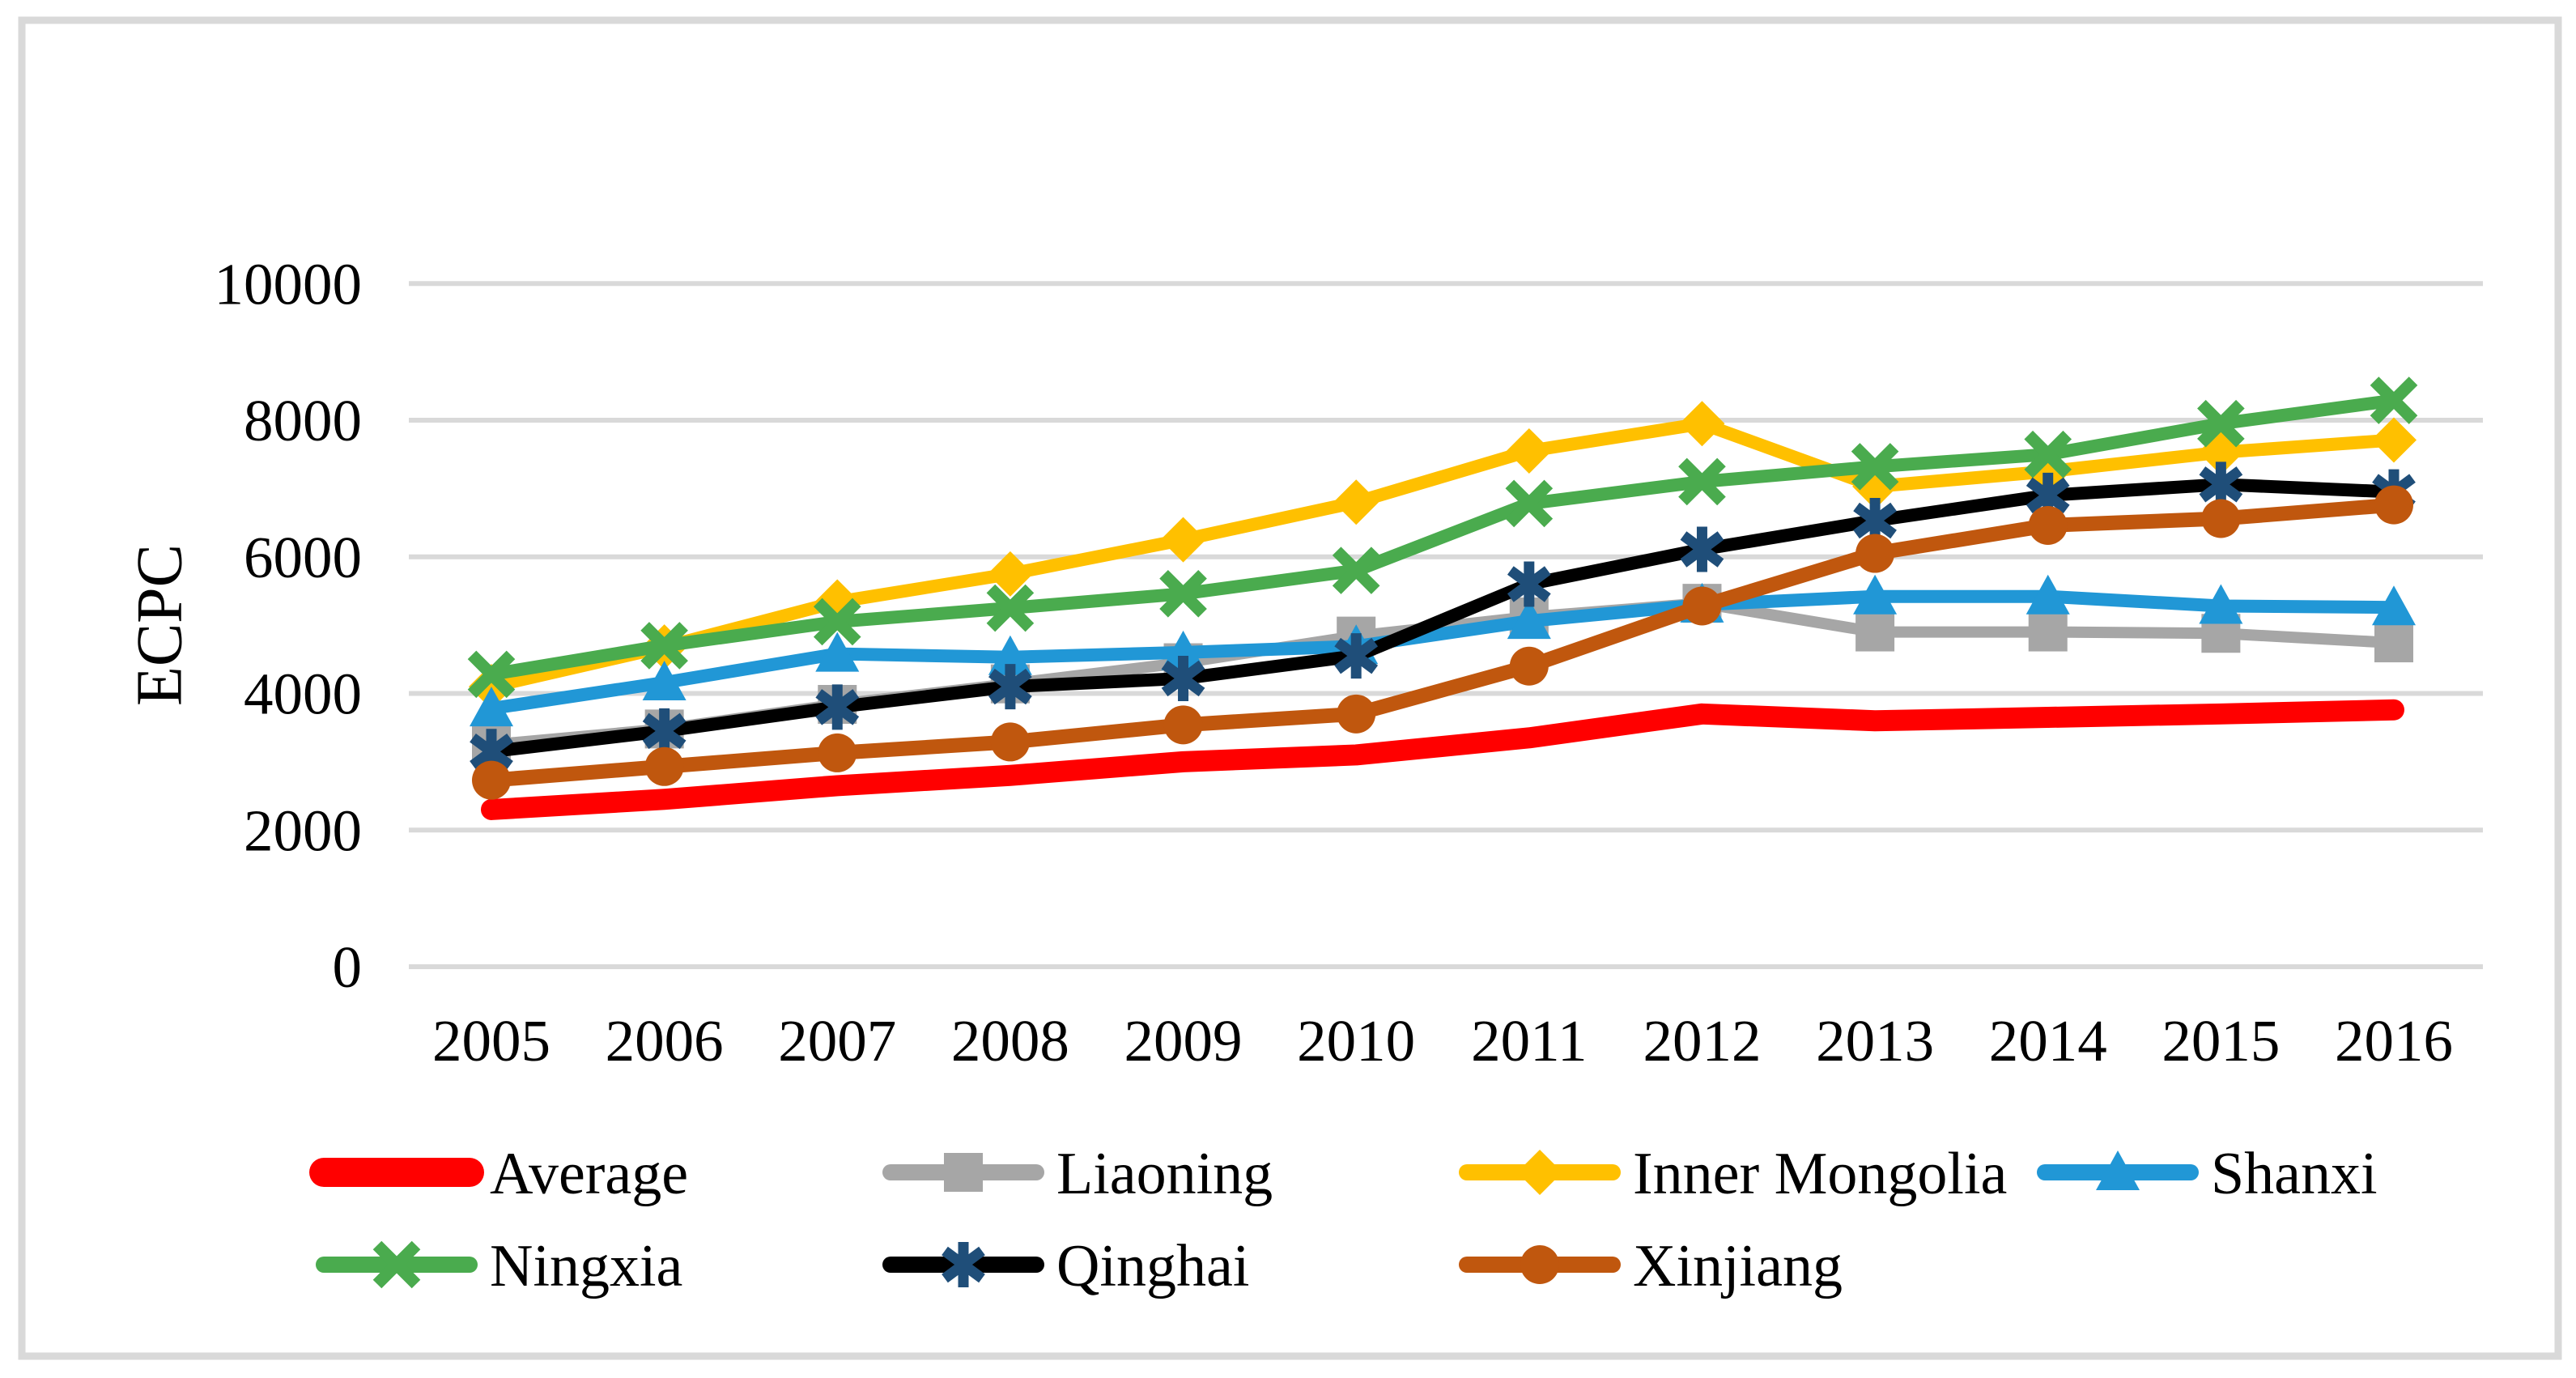 The image size is (2576, 1378). I want to click on marker-shanxi-2016, so click(2393, 605).